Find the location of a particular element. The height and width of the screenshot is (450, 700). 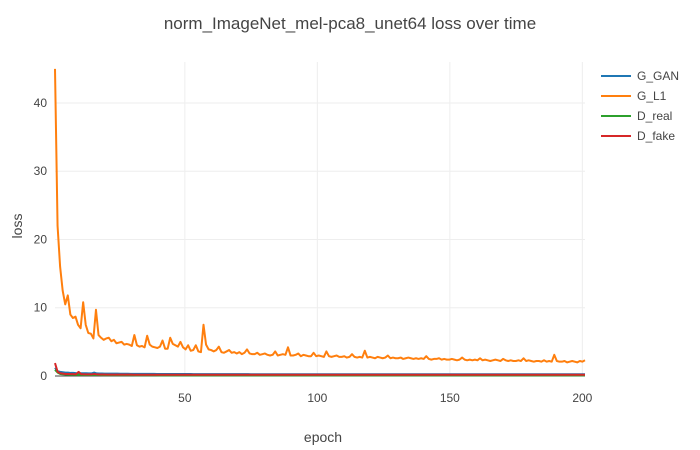

x-axis-label: epoch is located at coordinates (323, 437).